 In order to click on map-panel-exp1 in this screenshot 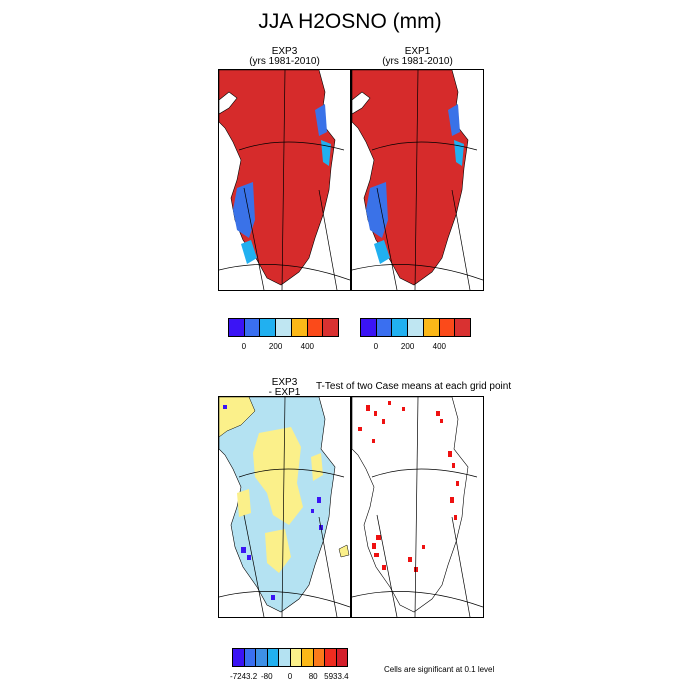, I will do `click(417, 180)`.